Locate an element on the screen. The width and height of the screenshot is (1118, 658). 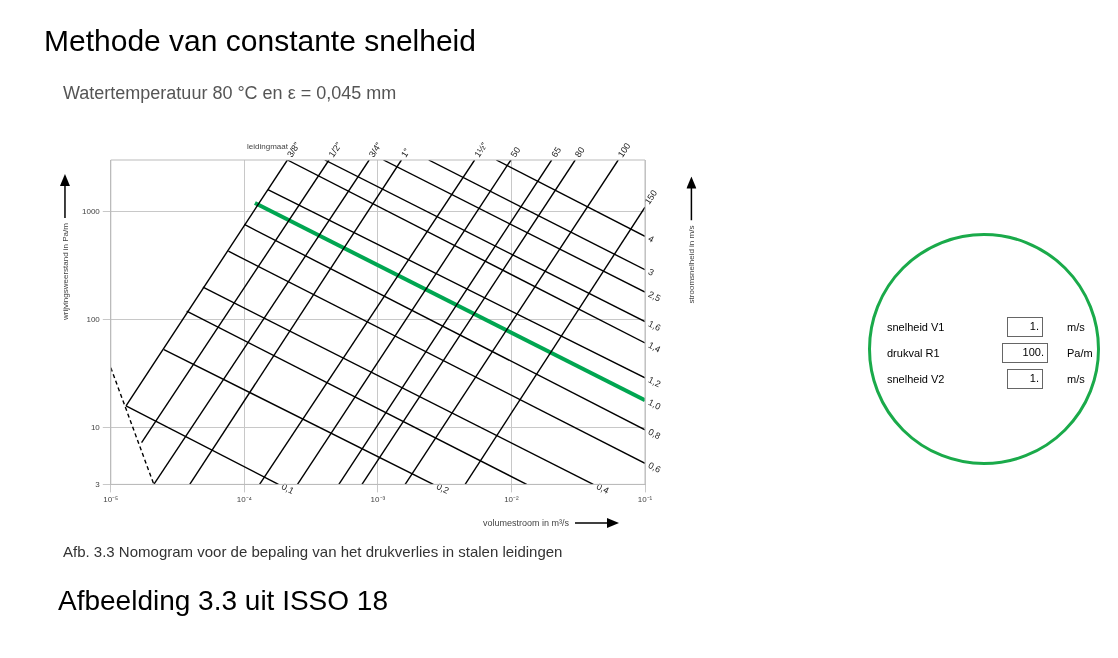
text: 1" is located at coordinates (405, 153).